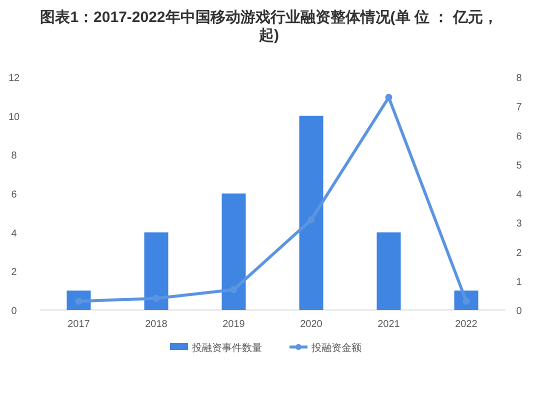 This screenshot has width=538, height=400. What do you see at coordinates (336, 348) in the screenshot?
I see `legend-label: 投融资金额` at bounding box center [336, 348].